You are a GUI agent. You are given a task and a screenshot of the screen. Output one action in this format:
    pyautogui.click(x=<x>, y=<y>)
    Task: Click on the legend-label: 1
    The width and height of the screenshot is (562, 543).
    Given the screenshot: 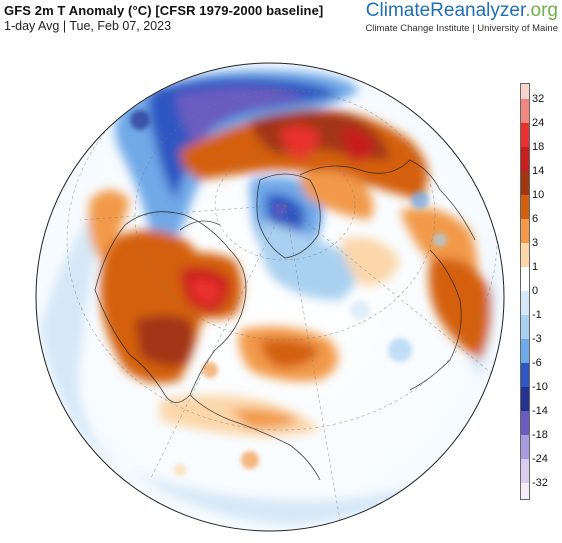 What is the action you would take?
    pyautogui.click(x=535, y=267)
    